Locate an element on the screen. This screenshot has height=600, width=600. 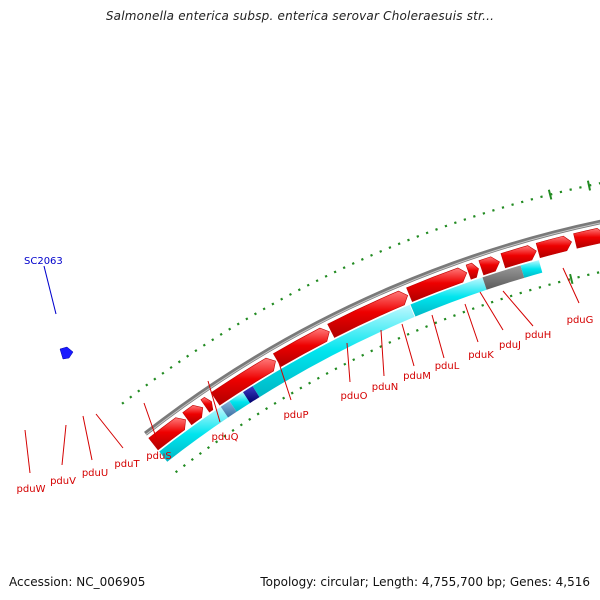
gene-label-pduK: pduK is located at coordinates (481, 355).